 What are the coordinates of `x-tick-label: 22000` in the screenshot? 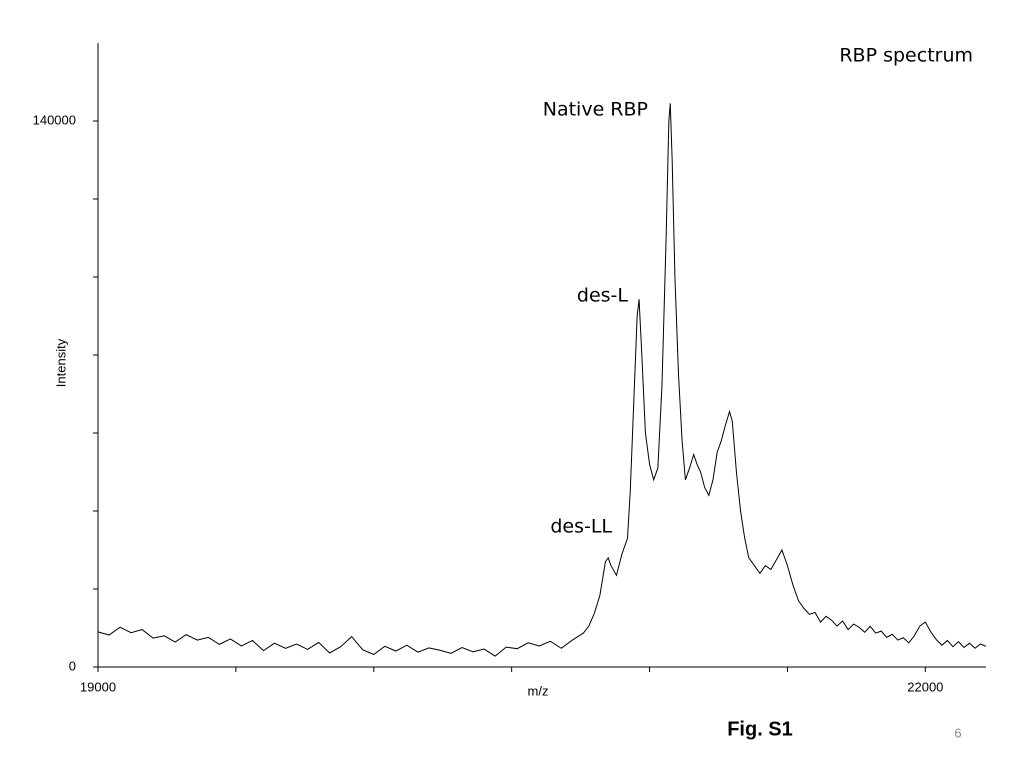 It's located at (925, 686).